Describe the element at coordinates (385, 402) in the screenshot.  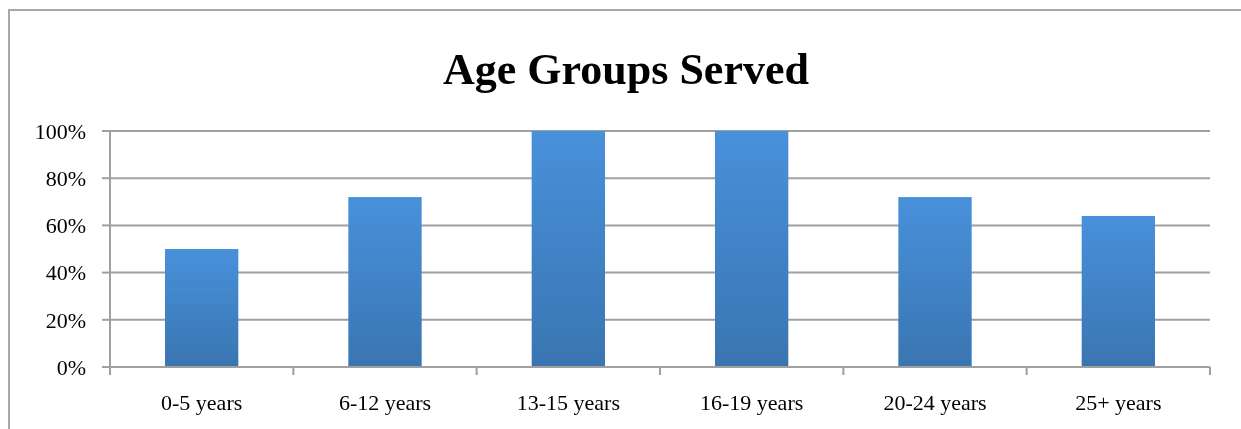
I see `x-tick-label: 6-12 years` at that location.